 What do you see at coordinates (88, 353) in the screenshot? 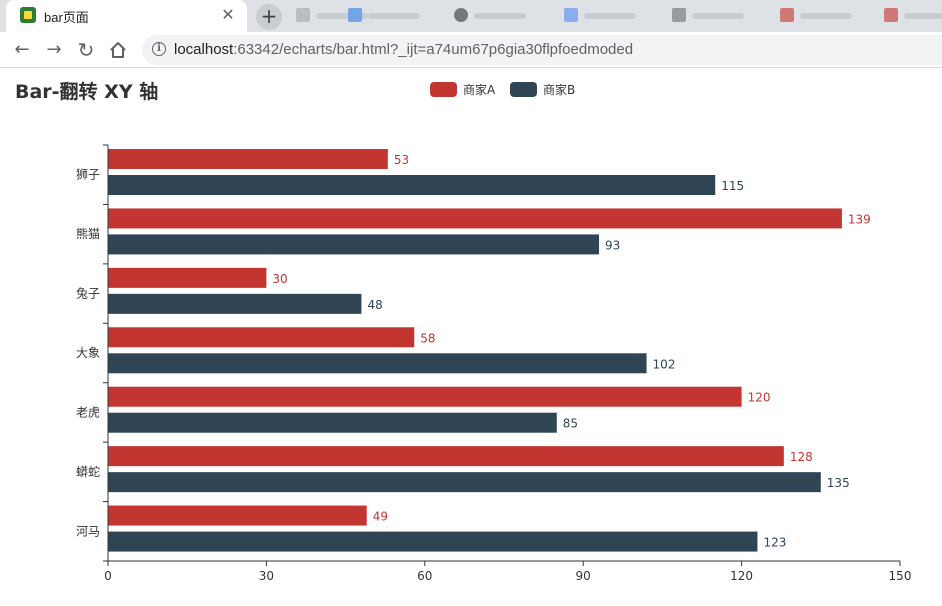
I see `y-tick-label: 大象` at bounding box center [88, 353].